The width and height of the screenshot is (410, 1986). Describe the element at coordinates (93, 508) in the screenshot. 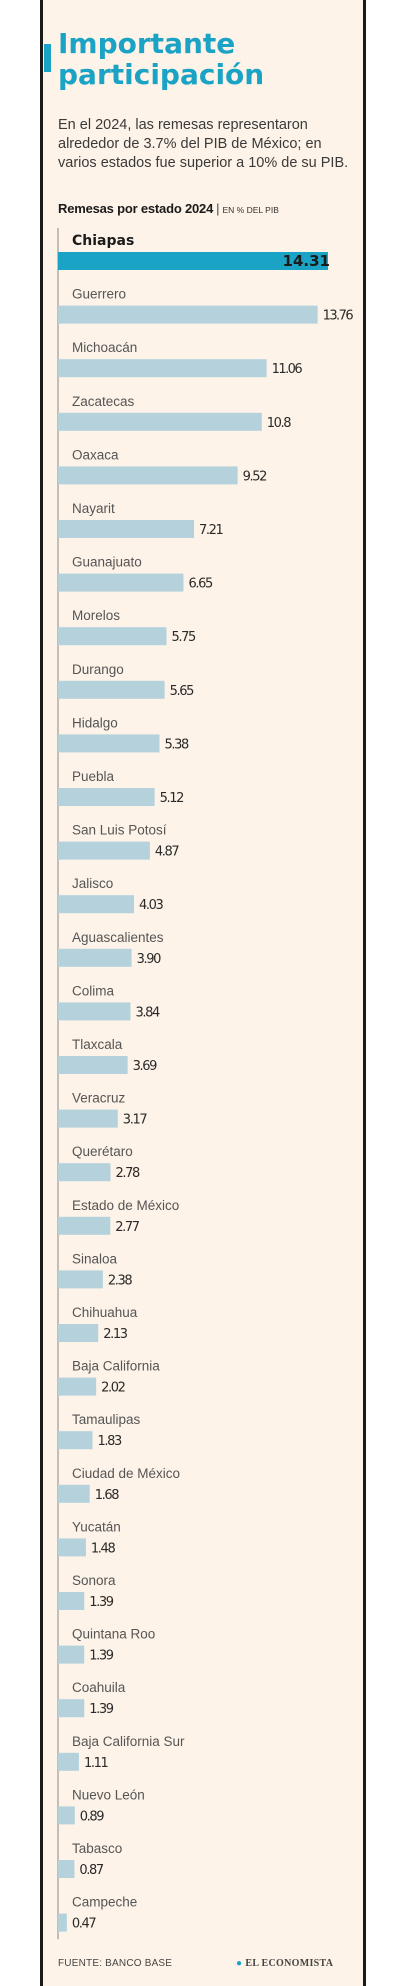

I see `category-label: Nayarit` at that location.